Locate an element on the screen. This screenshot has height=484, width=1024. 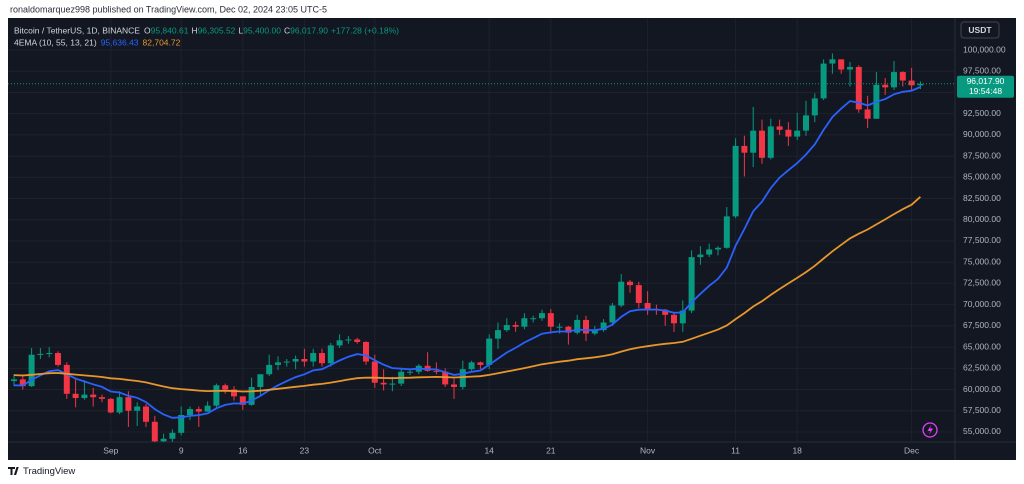
ohlc-value: 95,400.00 is located at coordinates (262, 30).